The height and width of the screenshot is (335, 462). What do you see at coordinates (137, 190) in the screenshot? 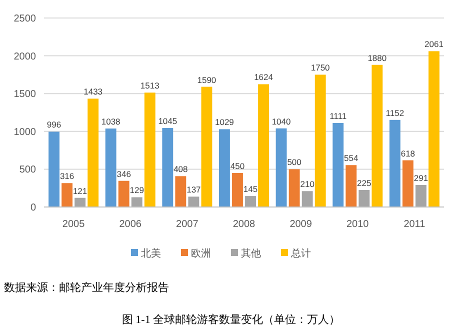
I see `data-label: 129` at bounding box center [137, 190].